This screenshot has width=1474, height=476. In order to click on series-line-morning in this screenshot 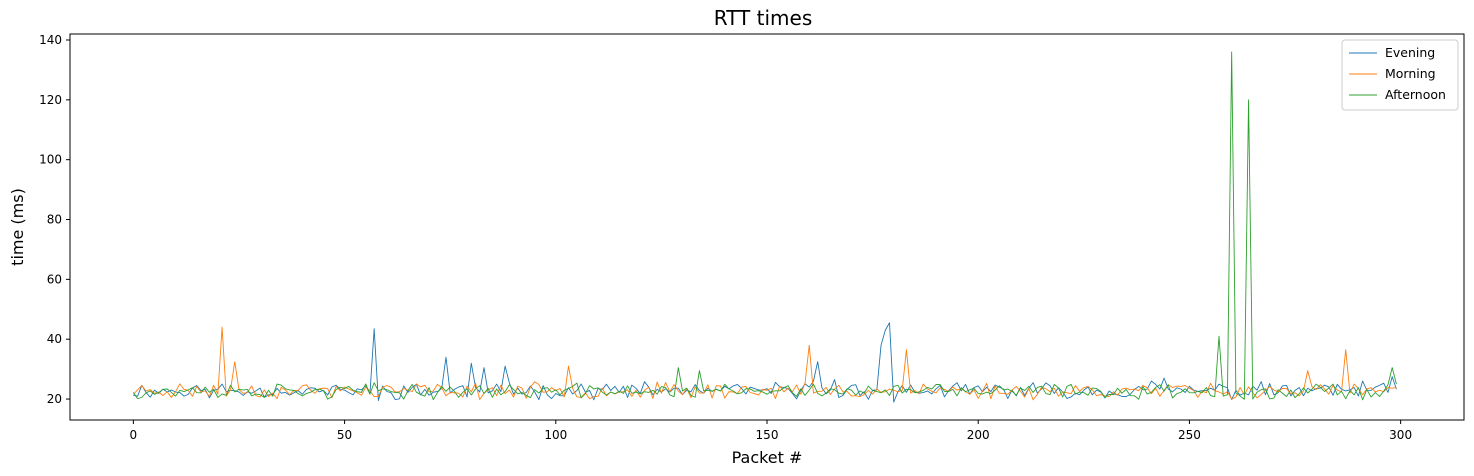, I will do `click(765, 363)`.